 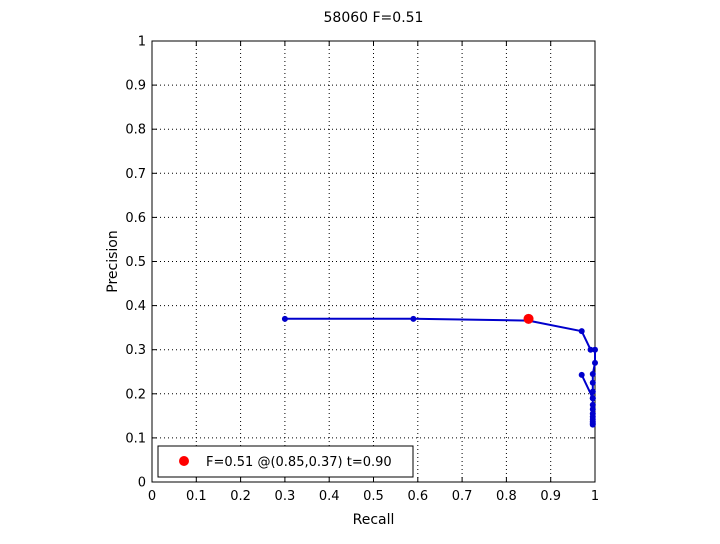 What do you see at coordinates (135, 174) in the screenshot?
I see `y-tick-label: 0.7` at bounding box center [135, 174].